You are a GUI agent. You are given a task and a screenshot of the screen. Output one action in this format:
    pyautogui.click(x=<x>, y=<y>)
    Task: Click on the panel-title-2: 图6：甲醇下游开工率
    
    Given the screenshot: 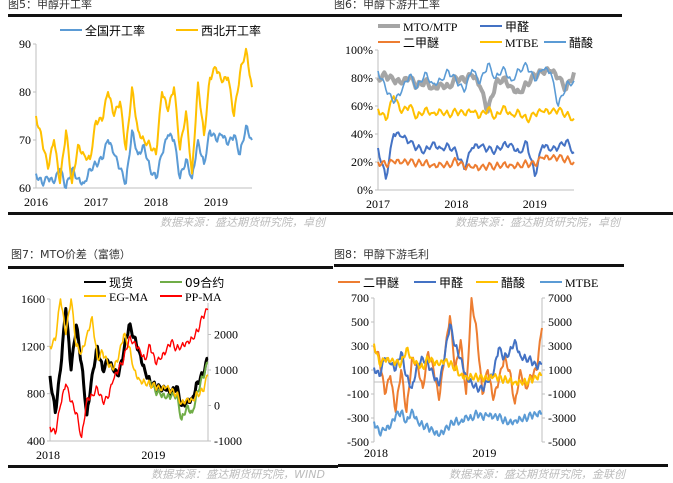 What is the action you would take?
    pyautogui.click(x=387, y=5)
    